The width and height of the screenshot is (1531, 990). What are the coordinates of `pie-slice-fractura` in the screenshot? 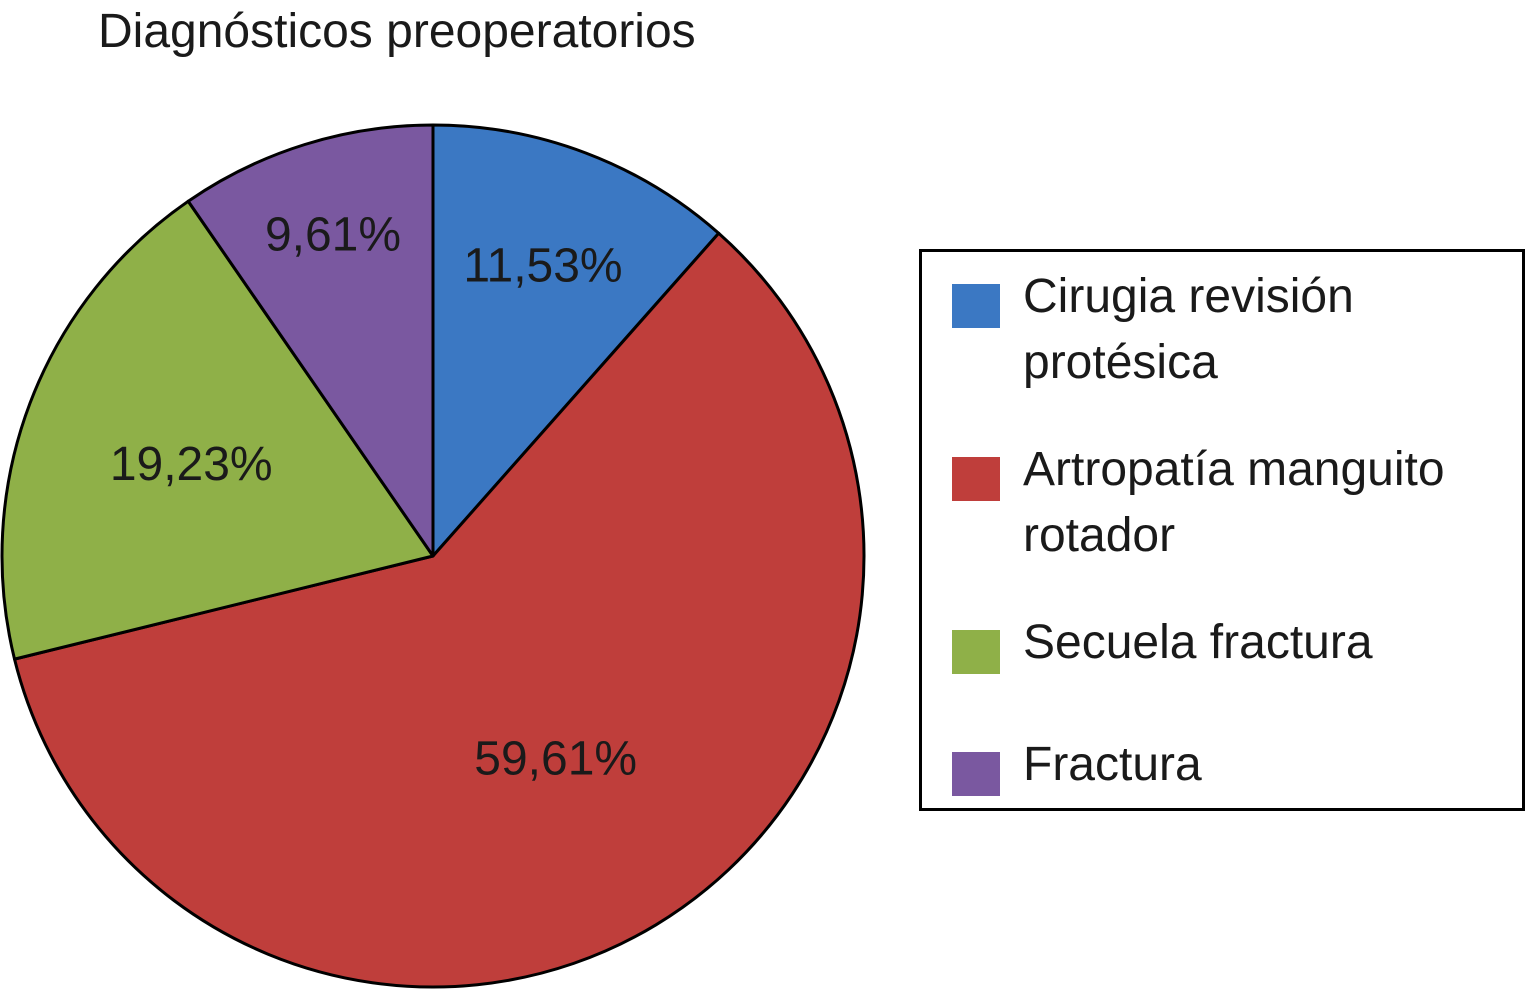 It's located at (310, 340).